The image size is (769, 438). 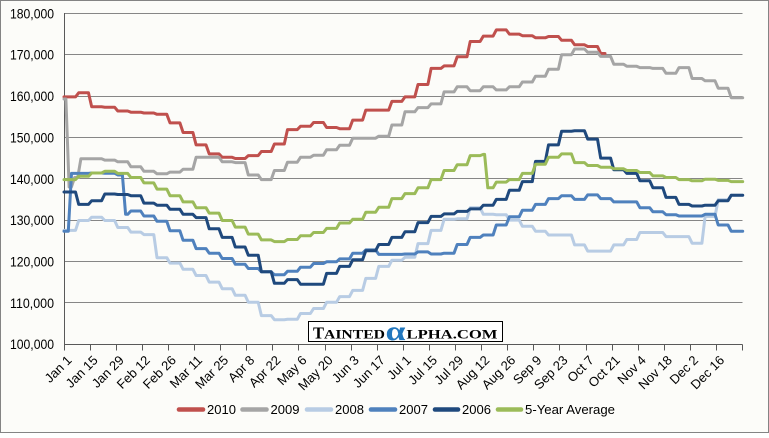 What do you see at coordinates (32, 55) in the screenshot?
I see `svg-text: 170,000` at bounding box center [32, 55].